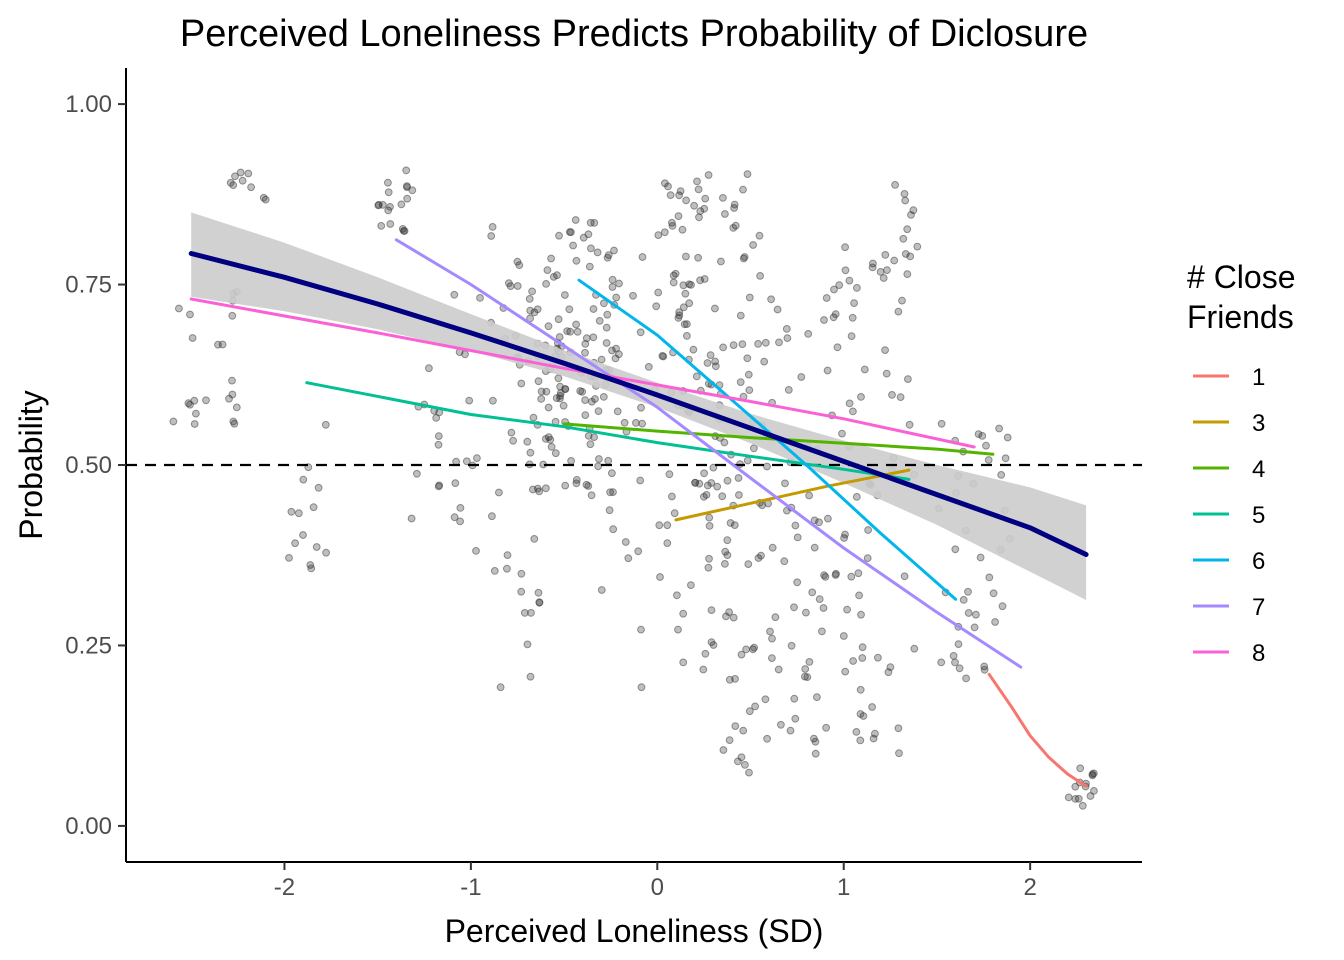 This screenshot has width=1344, height=960. I want to click on legend-title-line: # Close, so click(1241, 277).